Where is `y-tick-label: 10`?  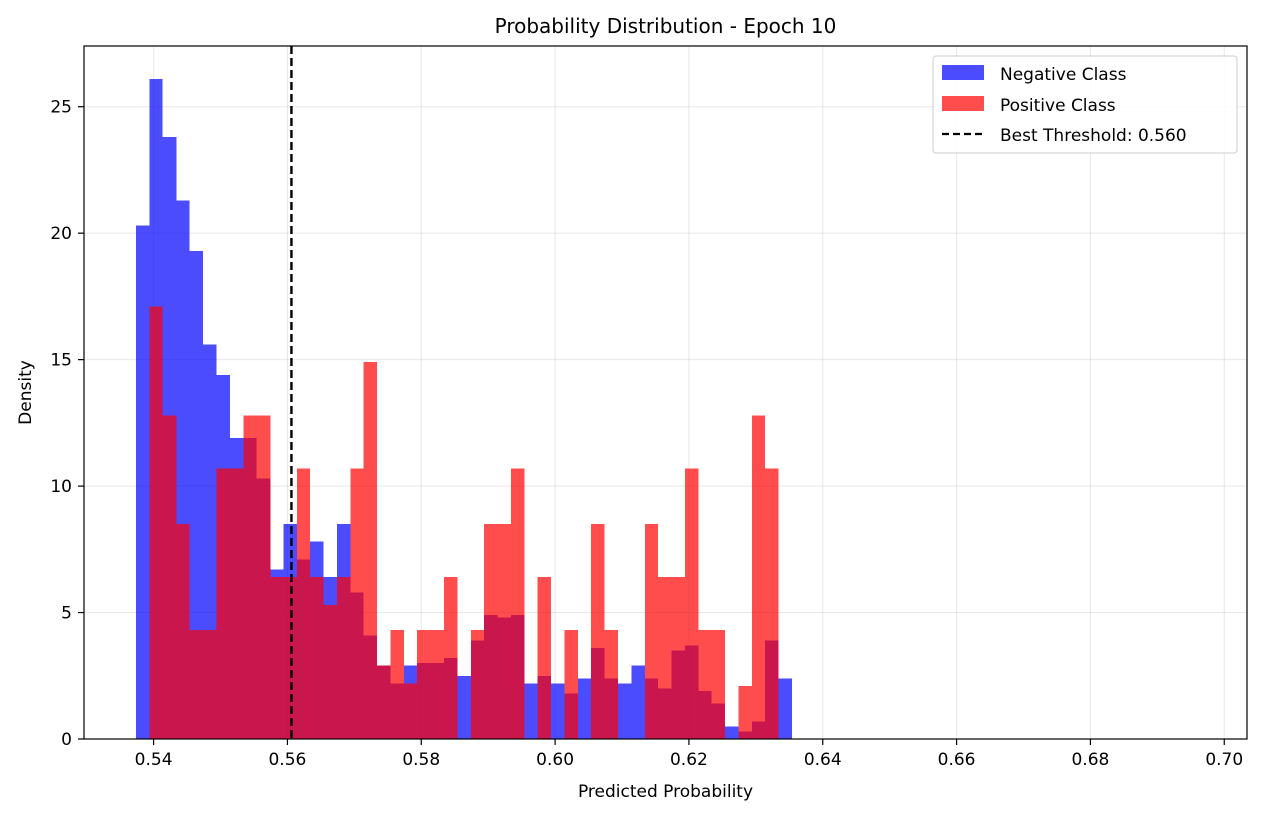
y-tick-label: 10 is located at coordinates (61, 487).